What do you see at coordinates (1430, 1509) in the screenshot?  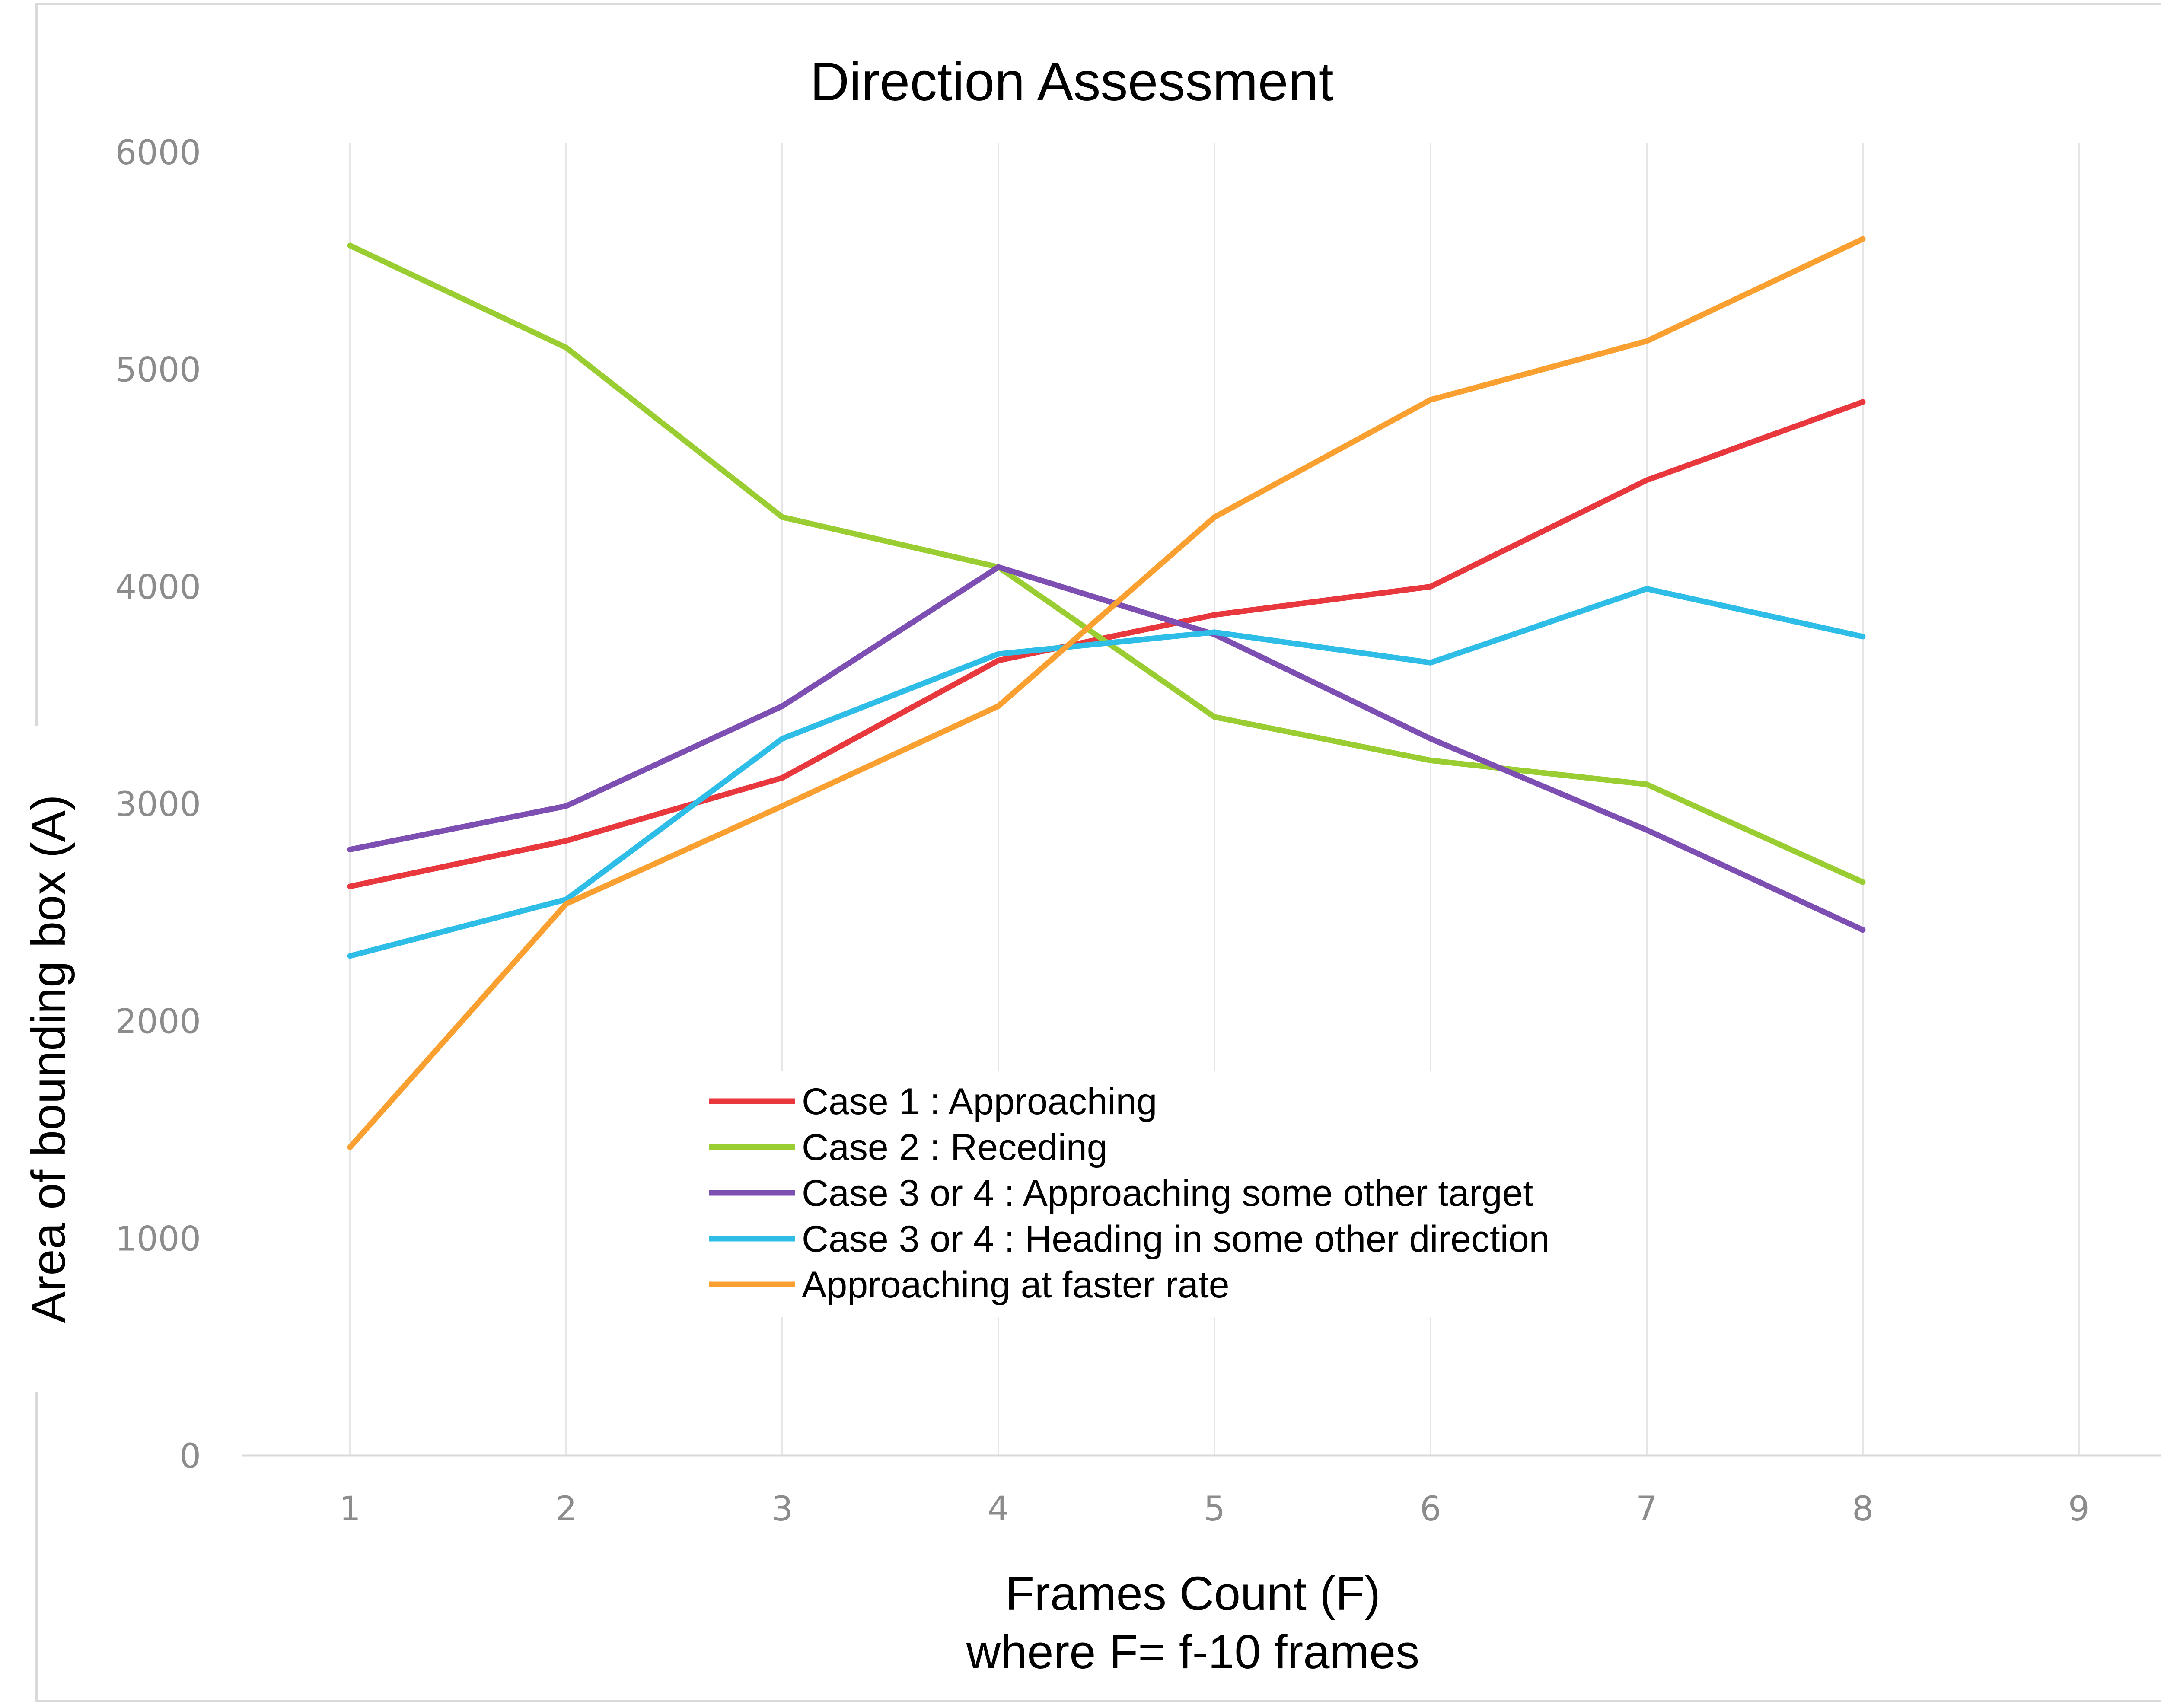 I see `x-tick-label: 6` at bounding box center [1430, 1509].